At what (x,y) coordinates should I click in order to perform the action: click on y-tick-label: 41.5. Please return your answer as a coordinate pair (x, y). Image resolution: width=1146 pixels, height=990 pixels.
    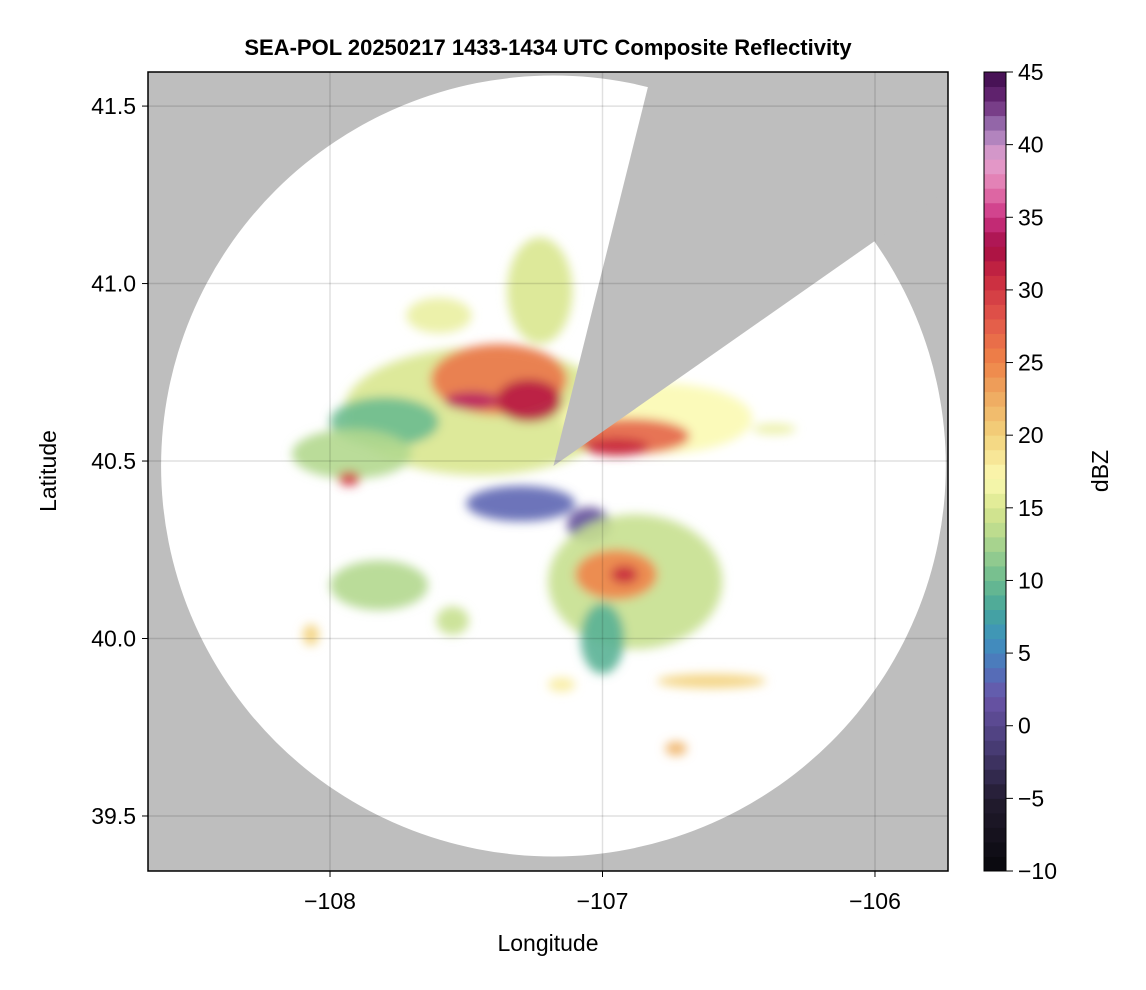
    Looking at the image, I should click on (113, 106).